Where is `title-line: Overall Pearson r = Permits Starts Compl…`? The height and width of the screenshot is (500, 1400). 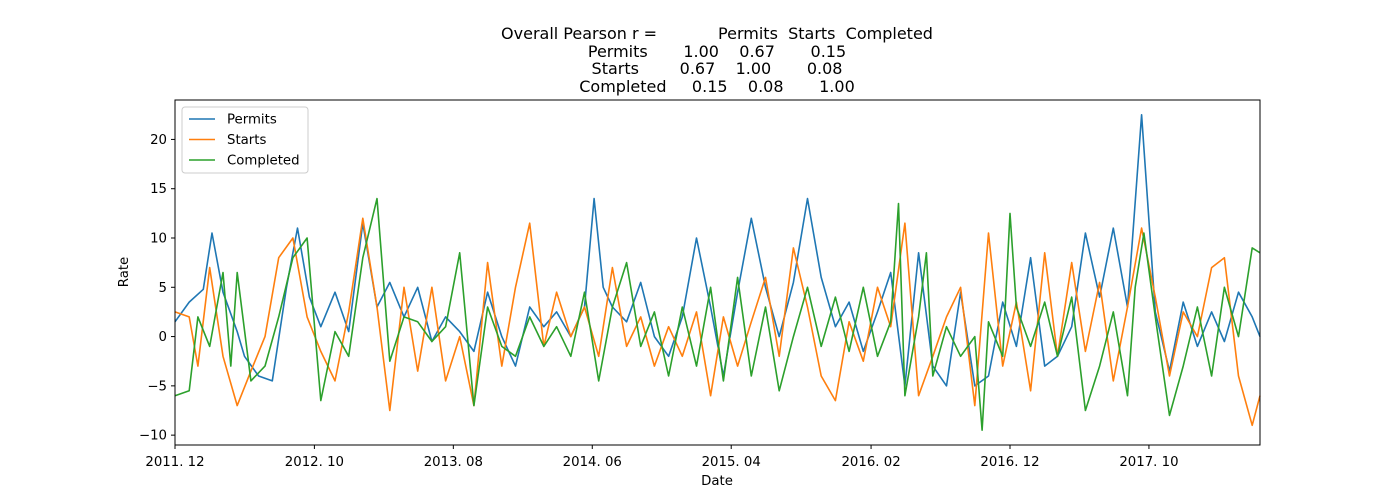
title-line: Overall Pearson r = Permits Starts Compl… is located at coordinates (717, 33).